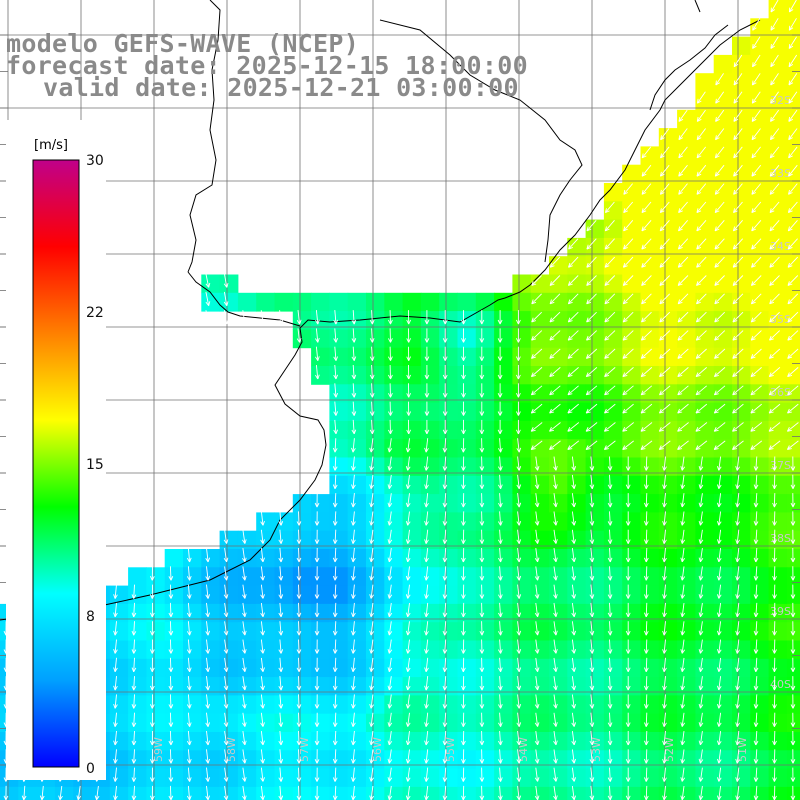 Image resolution: width=800 pixels, height=800 pixels. I want to click on border-uruguay, so click(204, 136).